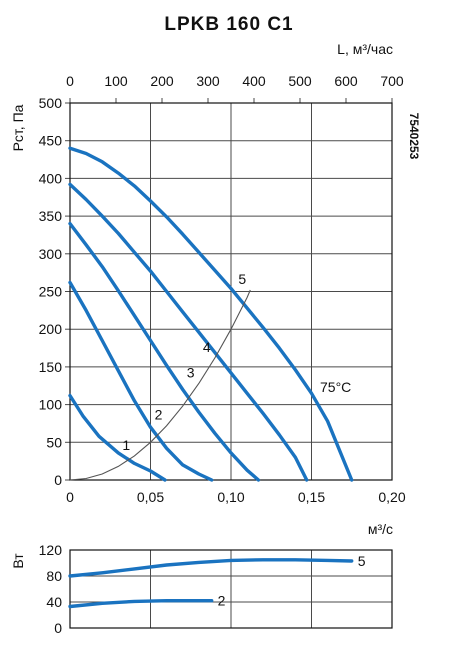 The width and height of the screenshot is (450, 663). Describe the element at coordinates (392, 81) in the screenshot. I see `top-tick-label: 700` at that location.